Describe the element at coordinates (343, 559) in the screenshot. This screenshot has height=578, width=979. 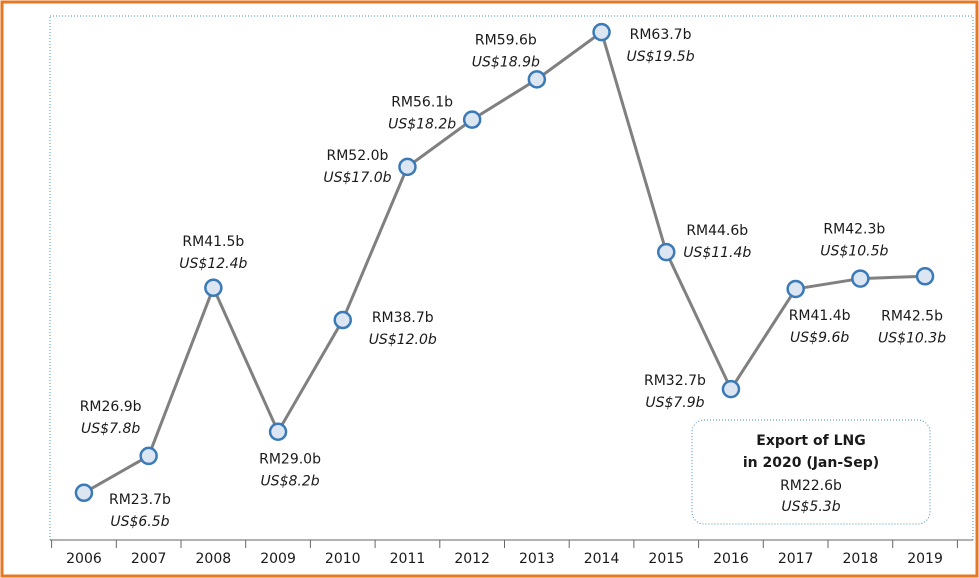
I see `x-tick-label: 2010` at that location.